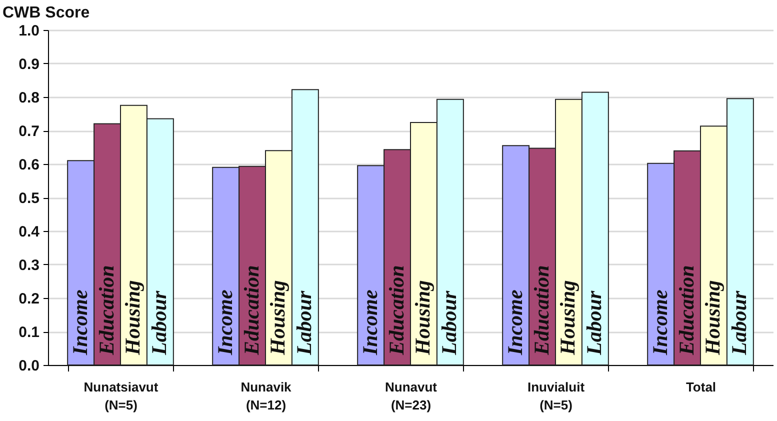  I want to click on y-tick-label: 0.7, so click(29, 131).